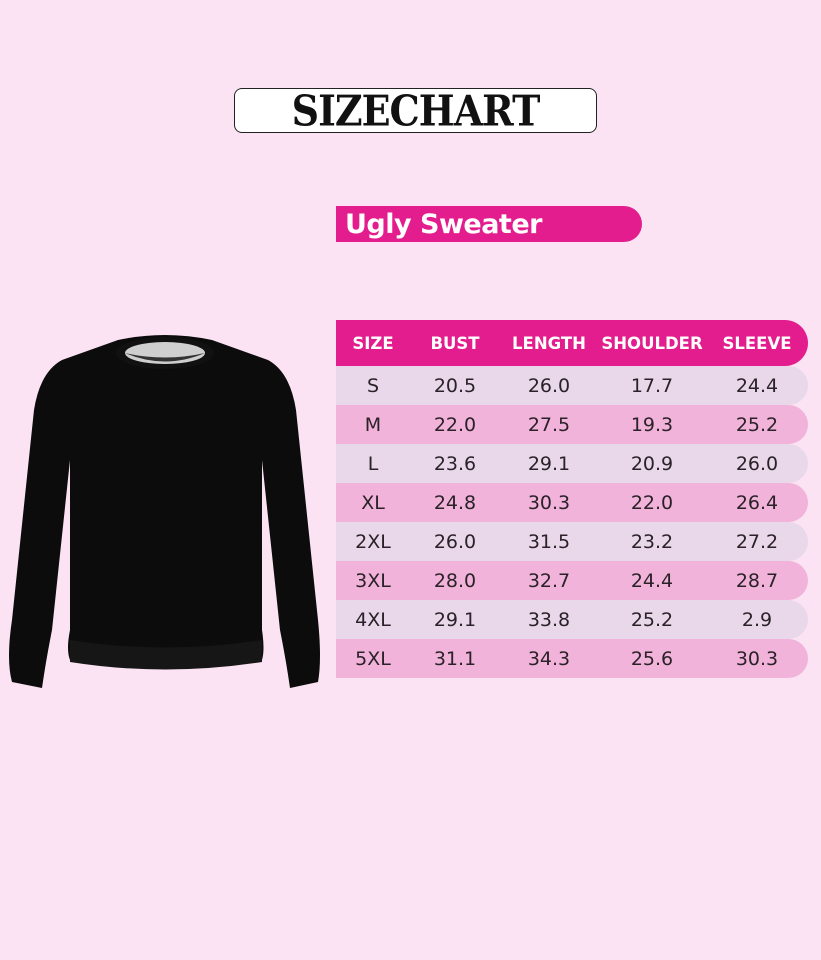  I want to click on cell-bust: 28.0, so click(455, 580).